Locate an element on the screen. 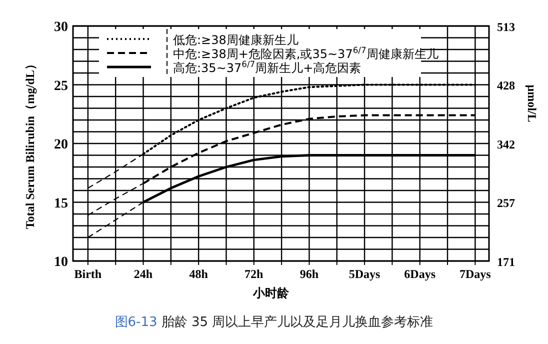  y-tick-label: 30 is located at coordinates (61, 27).